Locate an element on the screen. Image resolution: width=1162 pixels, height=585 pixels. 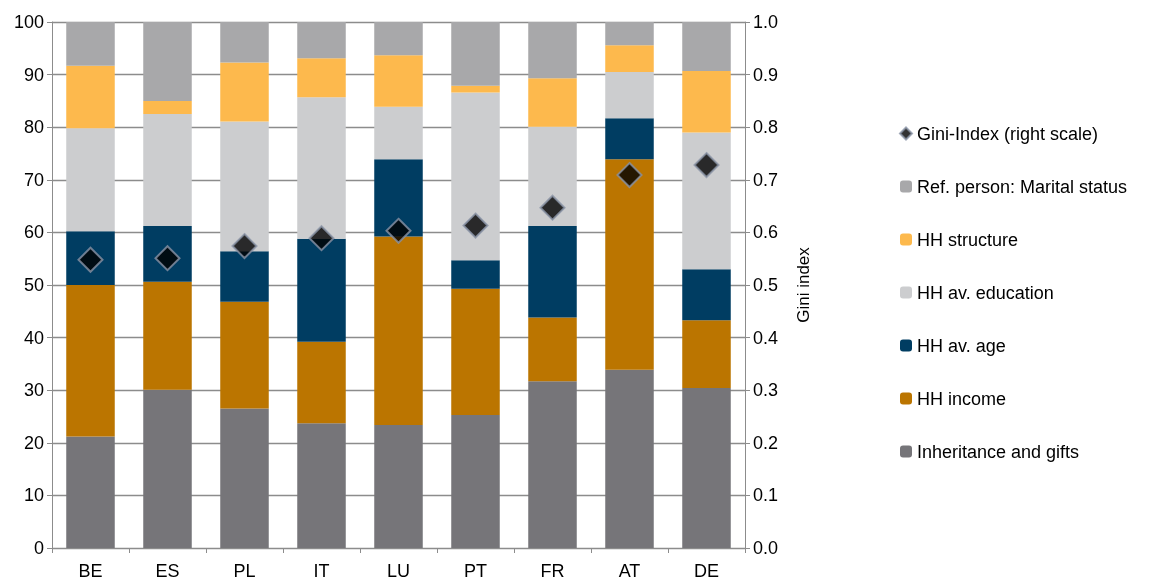
legend-label: Ref. person: Marital status is located at coordinates (1022, 186).